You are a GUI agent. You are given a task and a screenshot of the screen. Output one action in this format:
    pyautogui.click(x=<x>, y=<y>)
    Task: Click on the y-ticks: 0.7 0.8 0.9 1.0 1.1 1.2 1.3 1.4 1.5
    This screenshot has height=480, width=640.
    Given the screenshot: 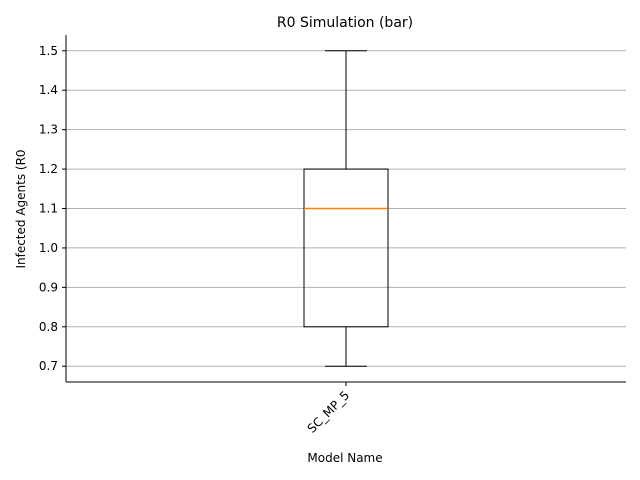 What is the action you would take?
    pyautogui.click(x=52, y=208)
    